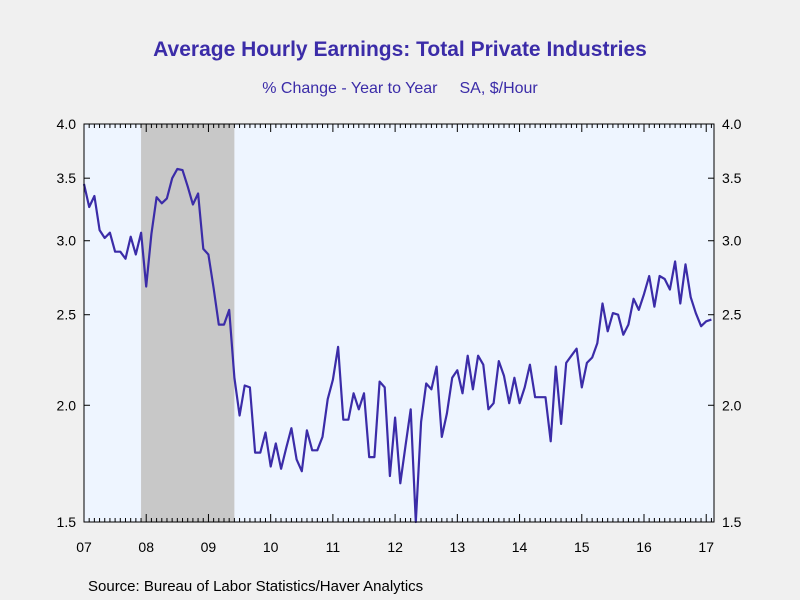 The image size is (800, 600). Describe the element at coordinates (706, 547) in the screenshot. I see `x-tick-label: 17` at that location.